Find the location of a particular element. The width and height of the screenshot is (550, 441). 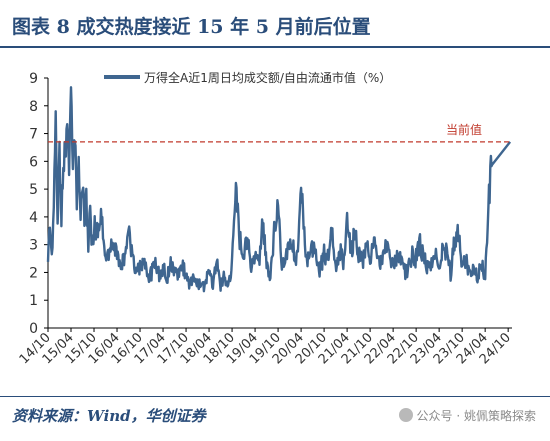

reference-label: 当前值 is located at coordinates (464, 129).